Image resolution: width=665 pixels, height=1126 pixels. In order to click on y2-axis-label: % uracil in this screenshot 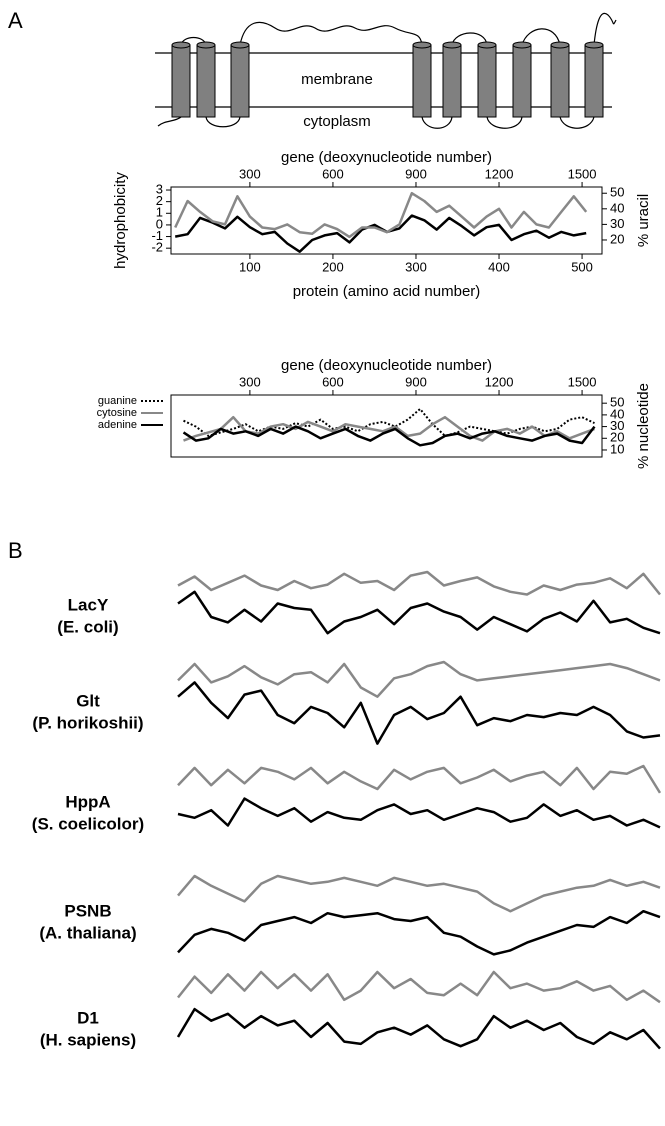, I will do `click(643, 220)`.